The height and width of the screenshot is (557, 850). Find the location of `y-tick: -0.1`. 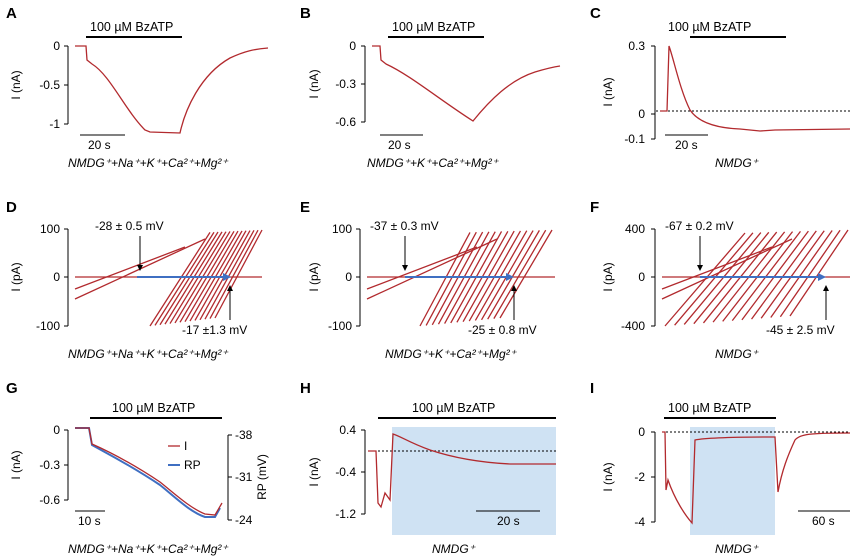

y-tick: -0.1 is located at coordinates (634, 139).